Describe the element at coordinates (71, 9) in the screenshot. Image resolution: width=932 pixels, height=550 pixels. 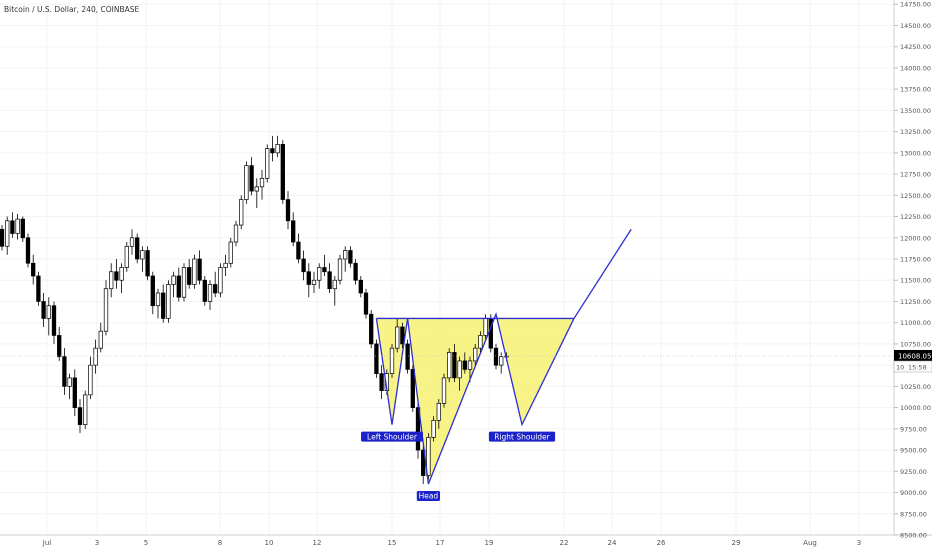
I see `chart-title: Bitcoin / U.S. Dollar, 240, COINBASE` at that location.